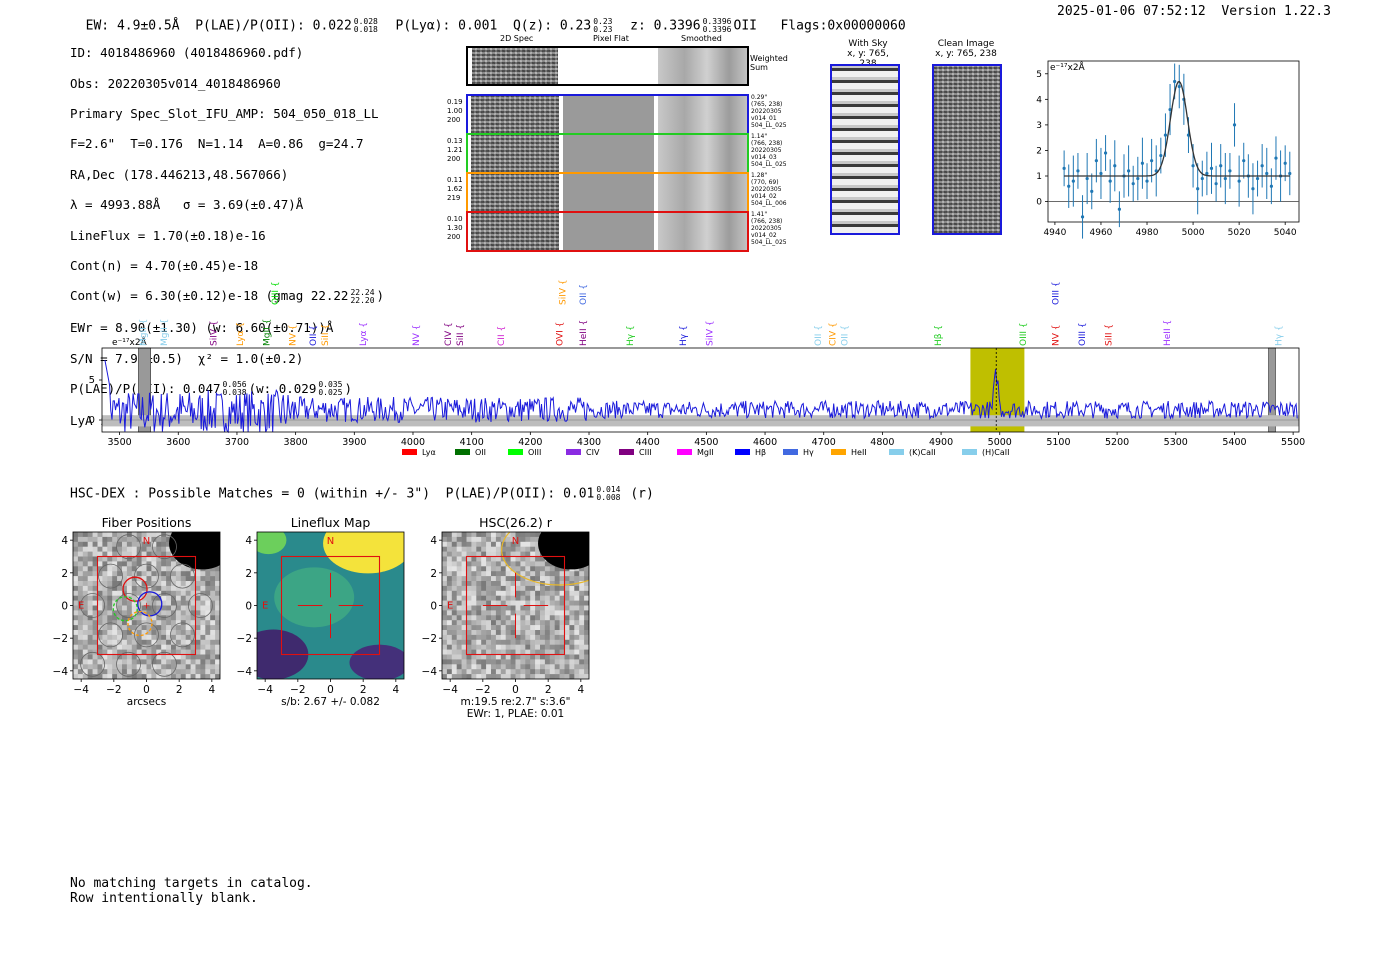  What do you see at coordinates (700, 421) in the screenshot?
I see `spectrum-error-band` at bounding box center [700, 421].